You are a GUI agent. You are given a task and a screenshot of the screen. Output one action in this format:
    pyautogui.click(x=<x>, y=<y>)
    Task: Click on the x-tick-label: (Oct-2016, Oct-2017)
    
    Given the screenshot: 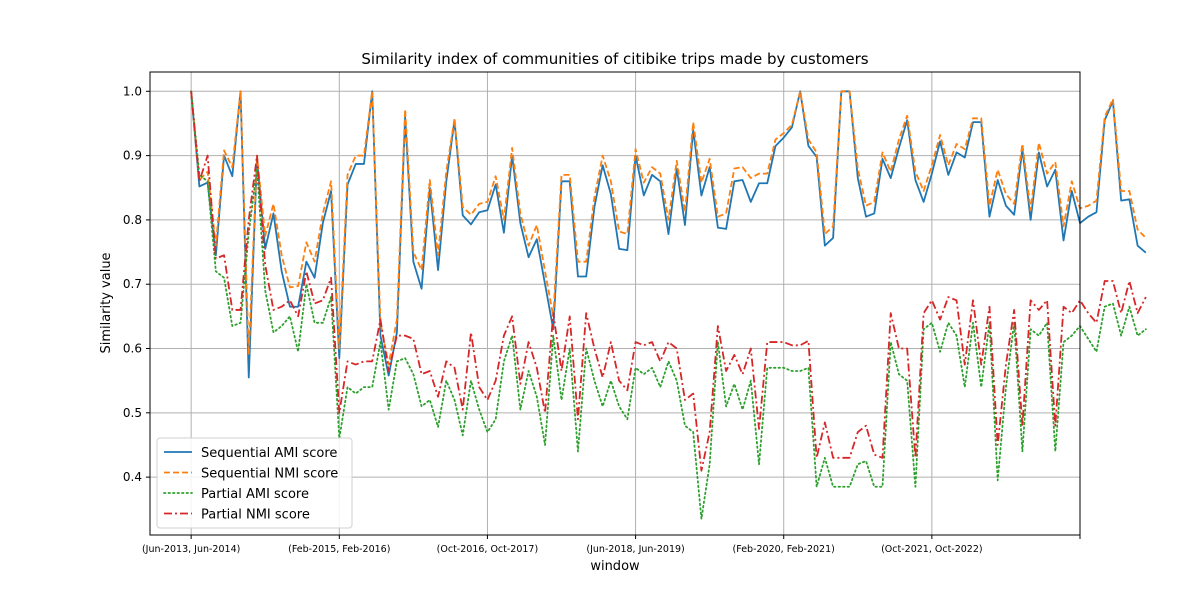 What is the action you would take?
    pyautogui.click(x=488, y=549)
    